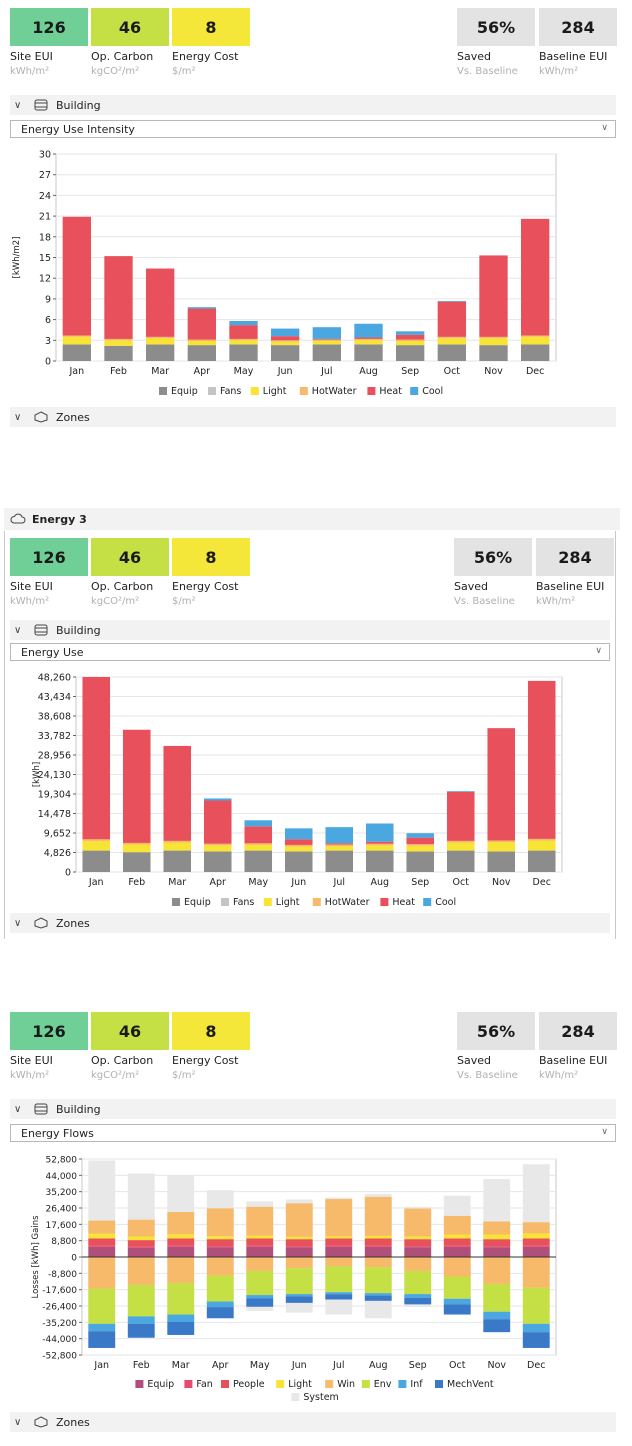 The width and height of the screenshot is (632, 1446). Describe the element at coordinates (18, 519) in the screenshot. I see `cloud-icon` at that location.